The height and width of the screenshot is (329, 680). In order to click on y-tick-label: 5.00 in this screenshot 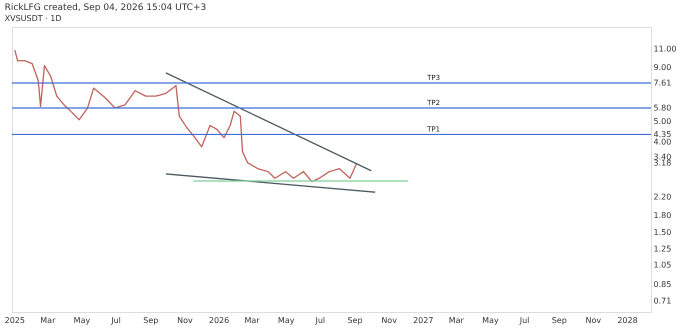, I will do `click(663, 121)`.